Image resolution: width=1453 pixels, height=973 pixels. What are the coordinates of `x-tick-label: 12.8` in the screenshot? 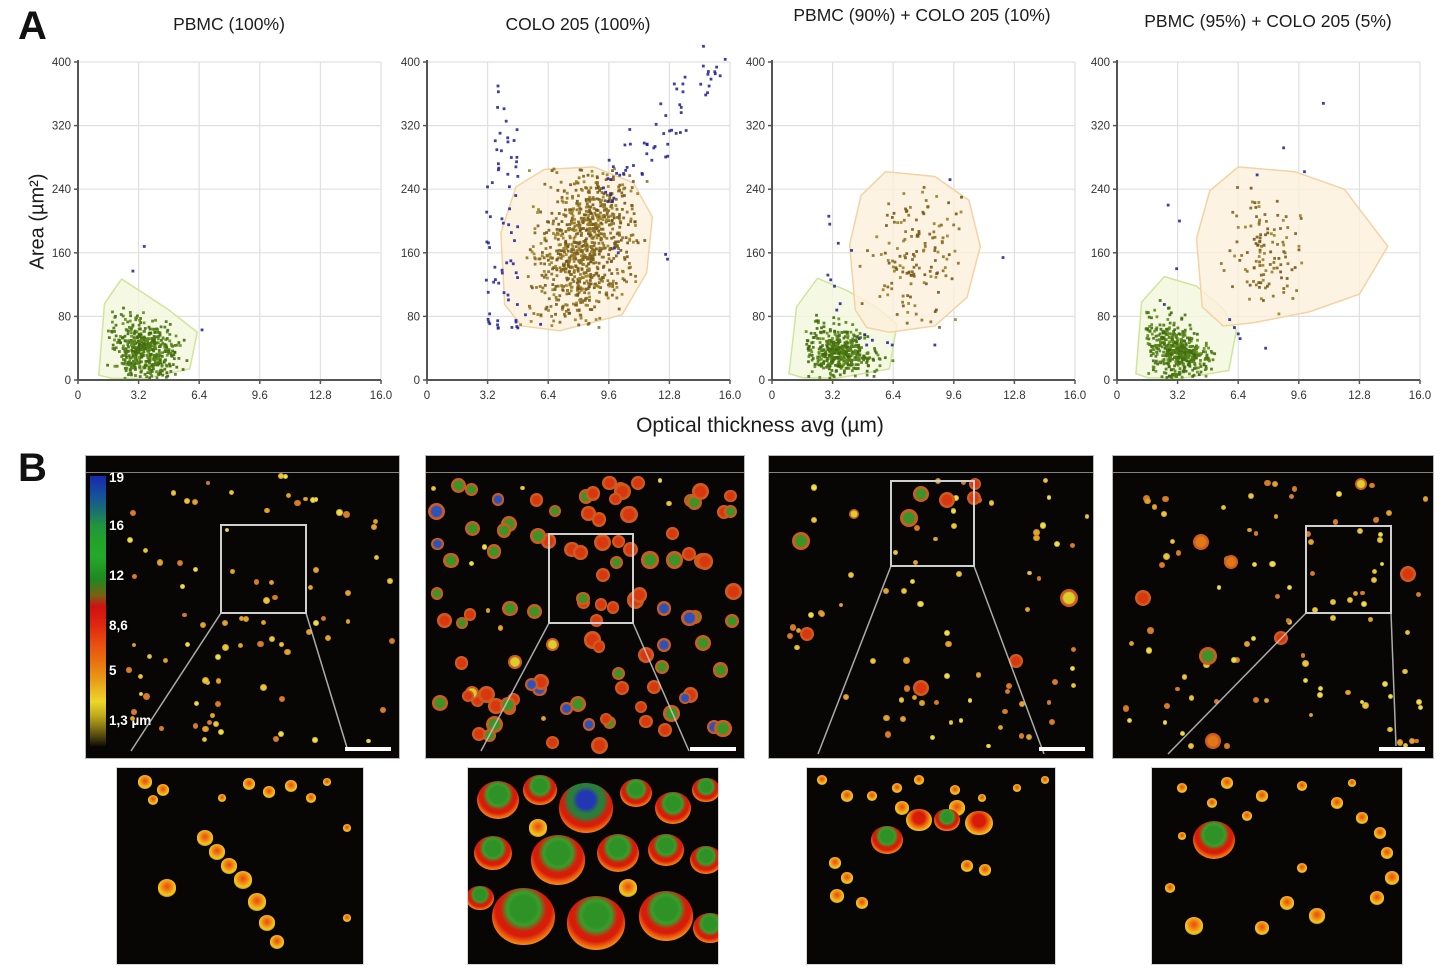 It's located at (320, 396).